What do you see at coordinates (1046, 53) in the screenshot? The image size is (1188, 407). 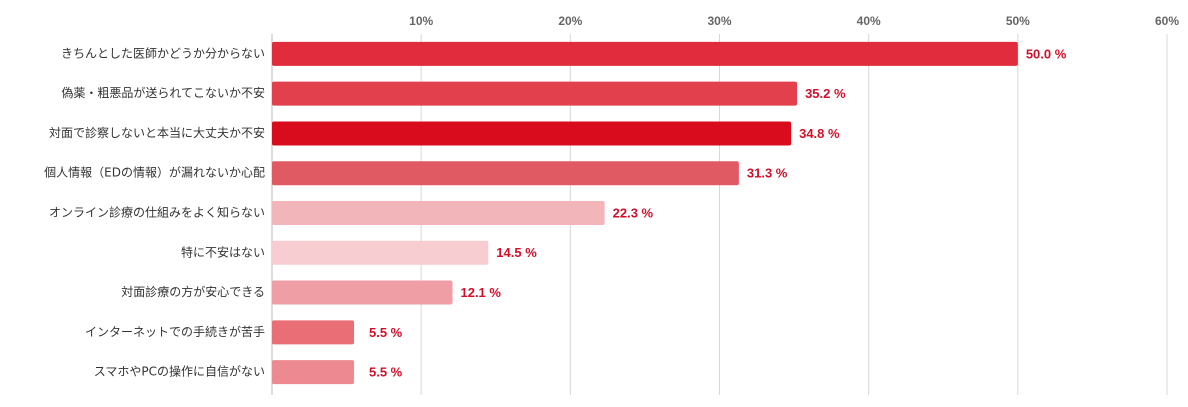 I see `value-label: 50.0 %` at bounding box center [1046, 53].